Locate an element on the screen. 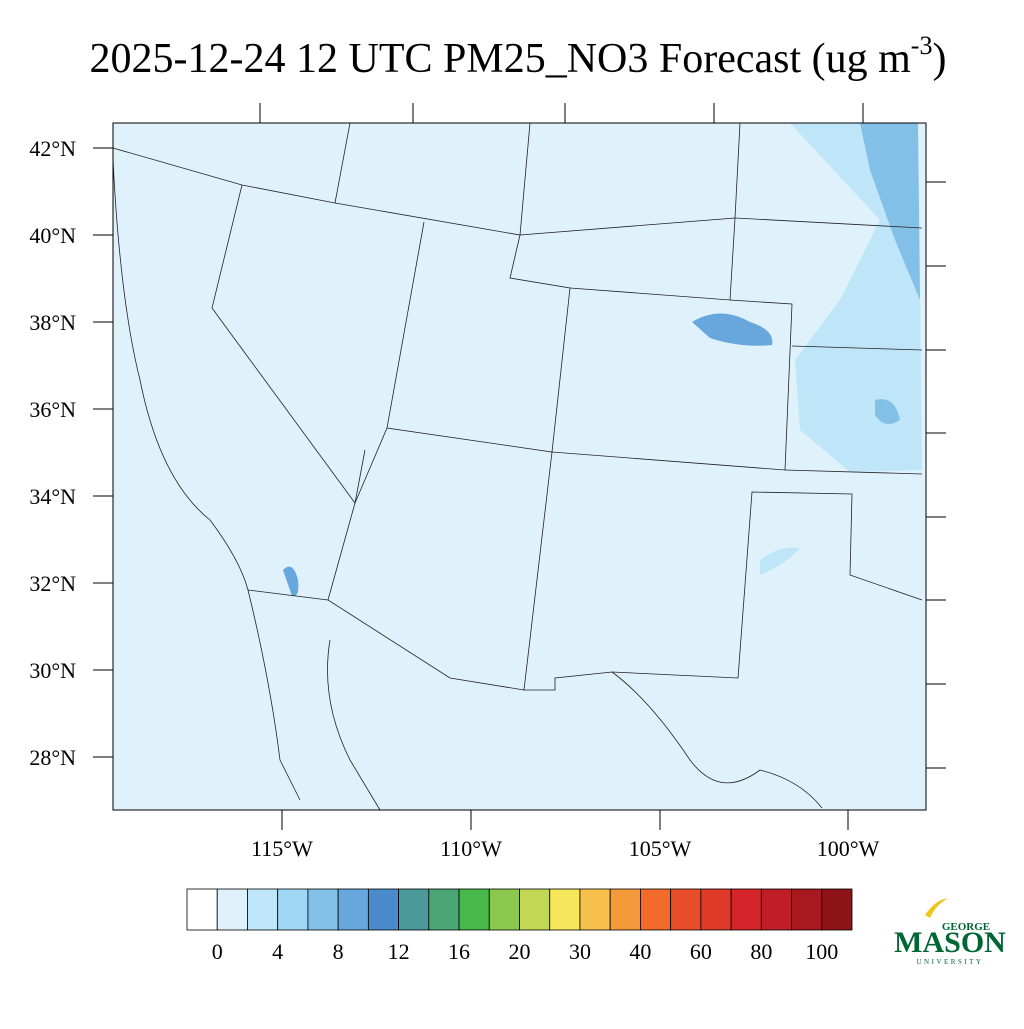 The image size is (1024, 1029). logo-top: GEORGE is located at coordinates (966, 927).